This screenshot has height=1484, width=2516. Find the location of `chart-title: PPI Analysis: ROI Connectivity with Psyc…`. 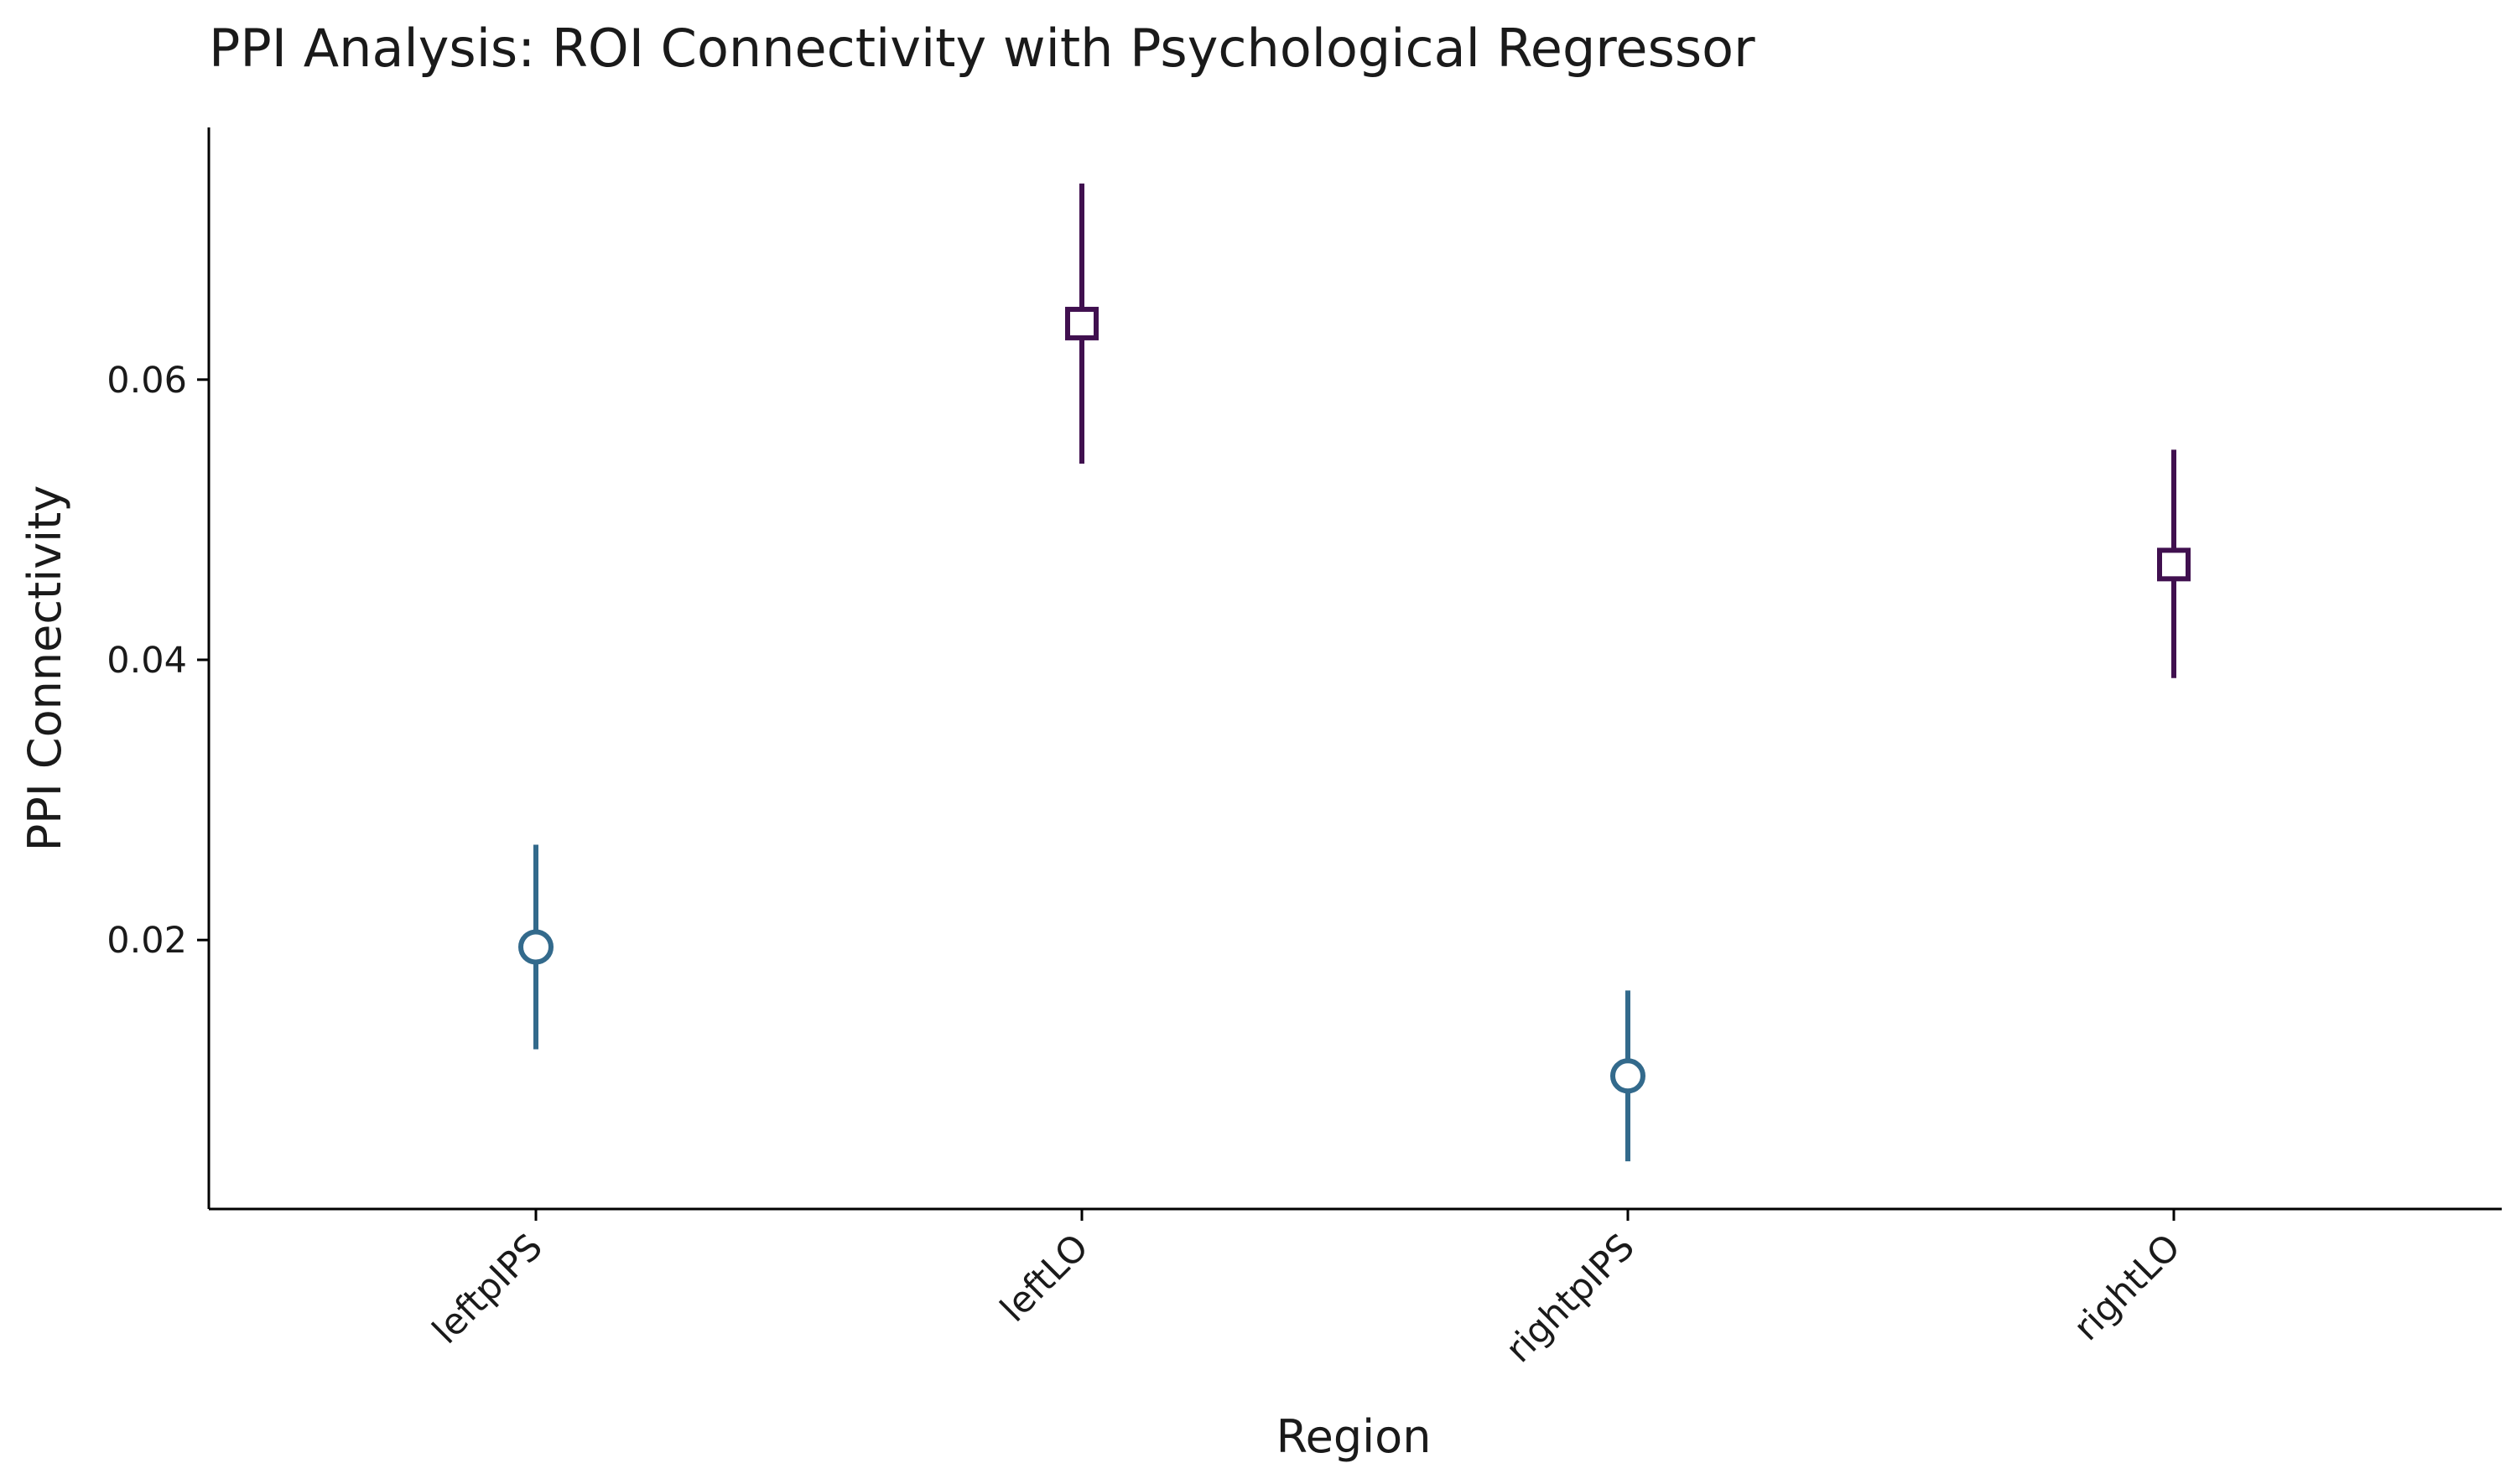

chart-title: PPI Analysis: ROI Connectivity with Psyc… is located at coordinates (982, 48).